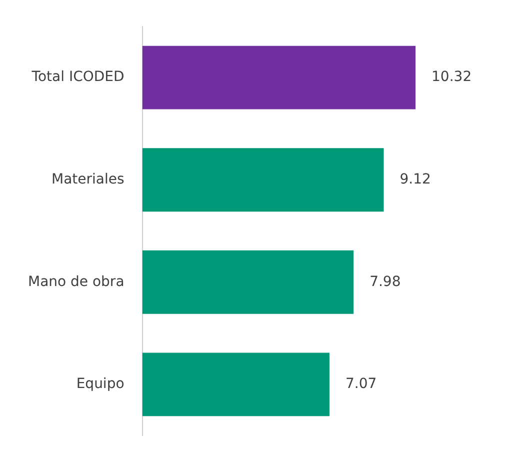  What do you see at coordinates (76, 282) in the screenshot?
I see `y-tick-label: Mano de obra` at bounding box center [76, 282].